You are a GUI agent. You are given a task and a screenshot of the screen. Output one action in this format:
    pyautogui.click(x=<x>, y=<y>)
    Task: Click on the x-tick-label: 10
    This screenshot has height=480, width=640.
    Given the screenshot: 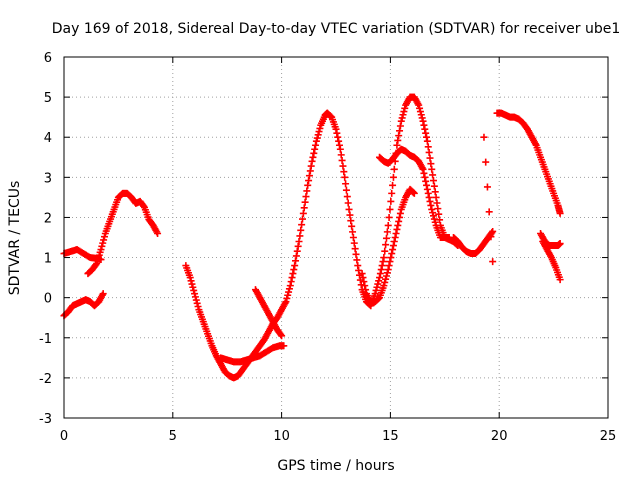 What is the action you would take?
    pyautogui.click(x=281, y=436)
    